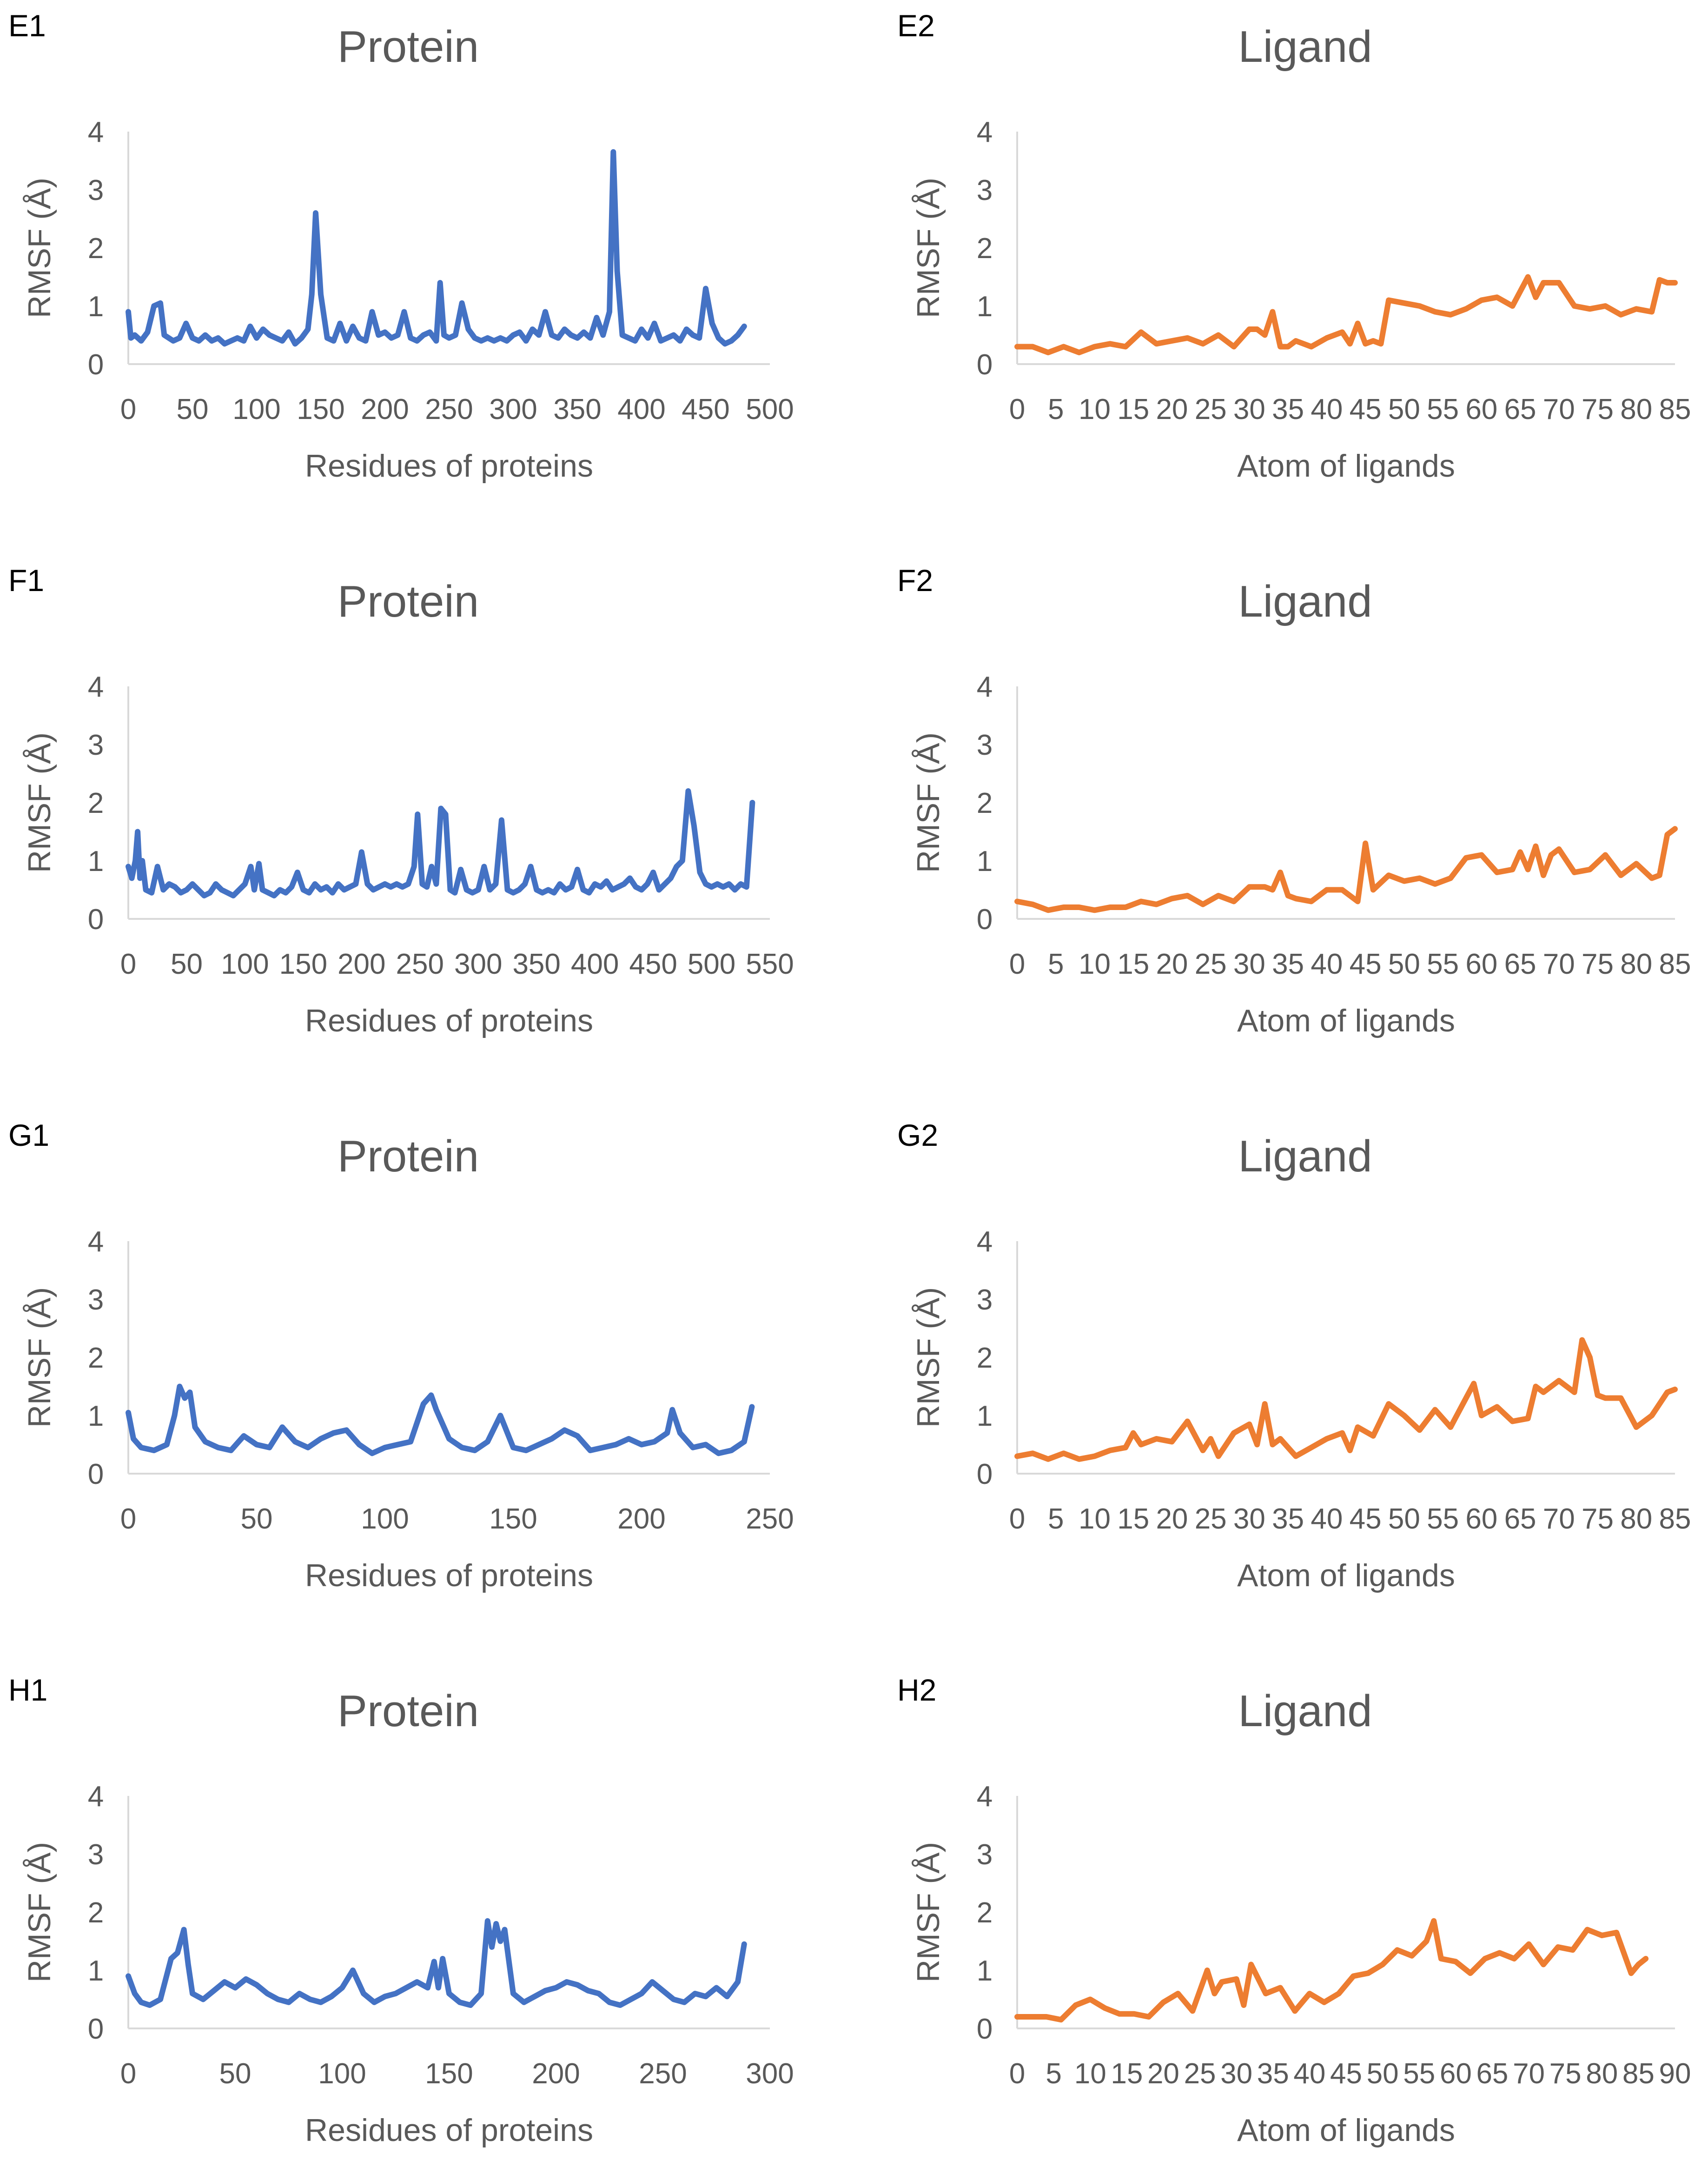 The image size is (1708, 2167). Describe the element at coordinates (1273, 2074) in the screenshot. I see `h2-x-tick-label: 35` at that location.